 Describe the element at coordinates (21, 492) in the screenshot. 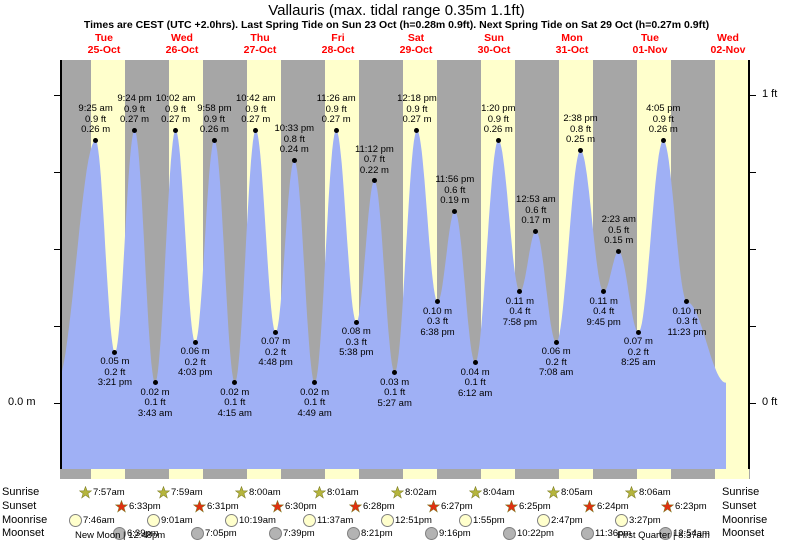

I see `astro-row-label-sunrise-left: Sunrise` at that location.